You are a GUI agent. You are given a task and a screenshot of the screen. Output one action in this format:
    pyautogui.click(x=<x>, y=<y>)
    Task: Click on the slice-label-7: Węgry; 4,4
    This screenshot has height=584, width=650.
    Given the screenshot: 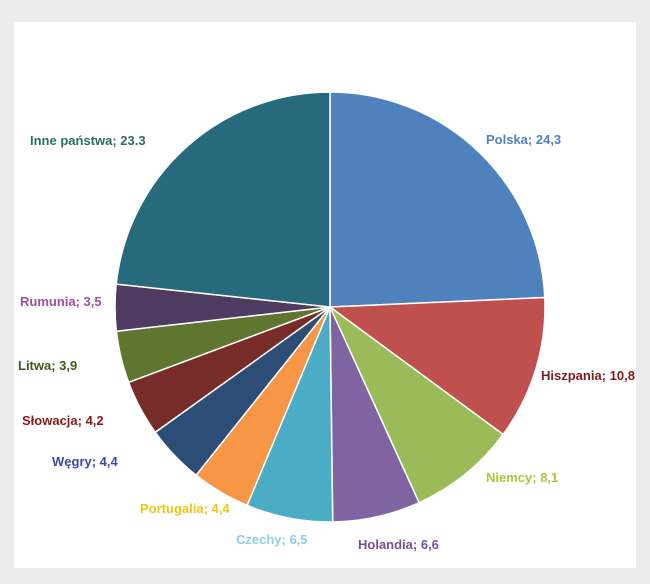 What is the action you would take?
    pyautogui.click(x=85, y=461)
    